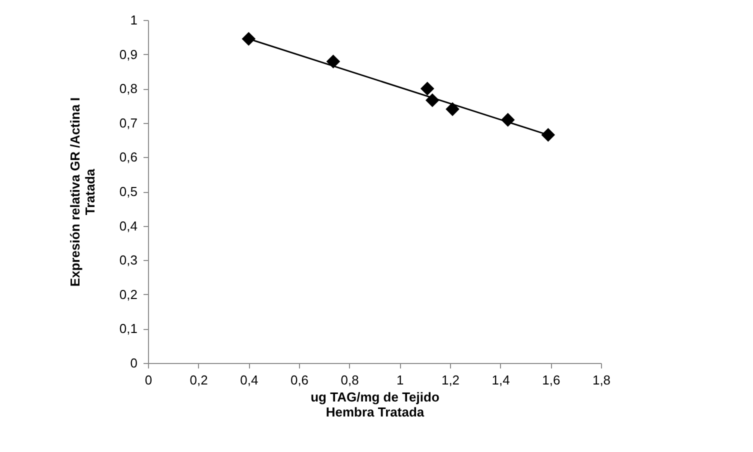  I want to click on x-tick-label: 0,8, so click(349, 380).